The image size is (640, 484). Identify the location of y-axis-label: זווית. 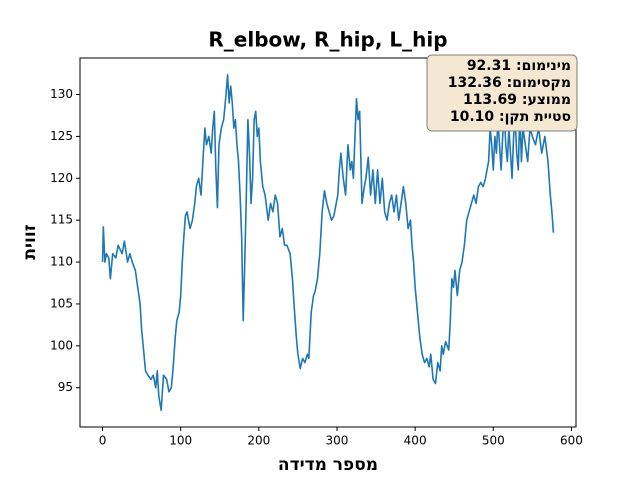
(30, 241).